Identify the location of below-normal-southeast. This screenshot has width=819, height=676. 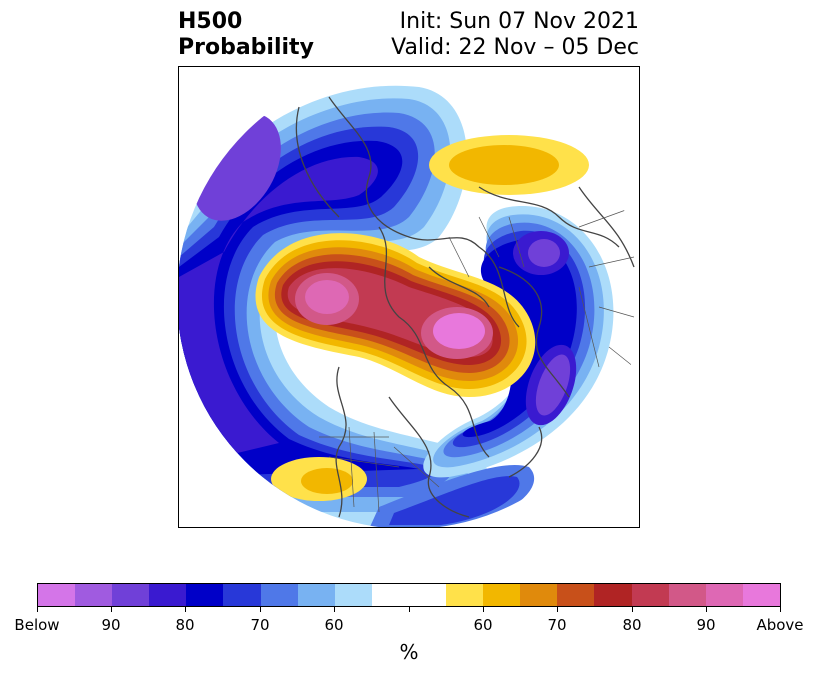
(452, 496).